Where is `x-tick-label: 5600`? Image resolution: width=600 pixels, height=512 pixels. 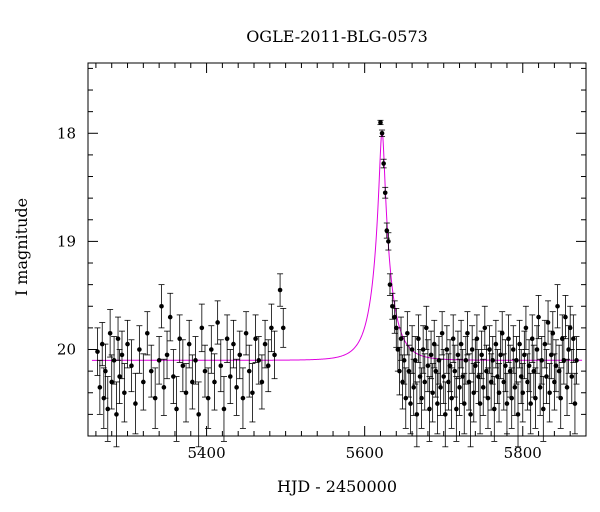
x-tick-label: 5600 is located at coordinates (365, 453).